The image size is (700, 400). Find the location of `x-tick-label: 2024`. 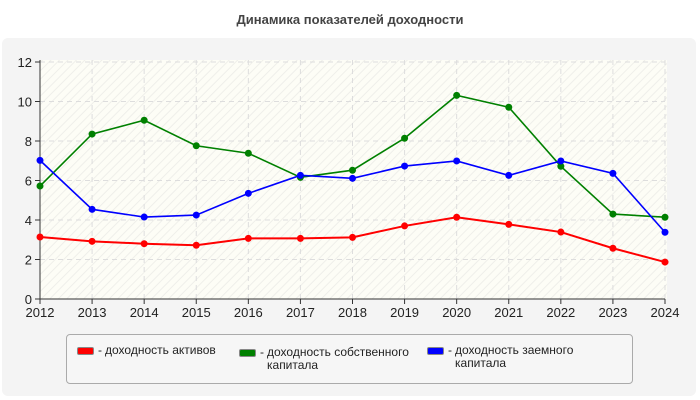

x-tick-label: 2024 is located at coordinates (665, 312).